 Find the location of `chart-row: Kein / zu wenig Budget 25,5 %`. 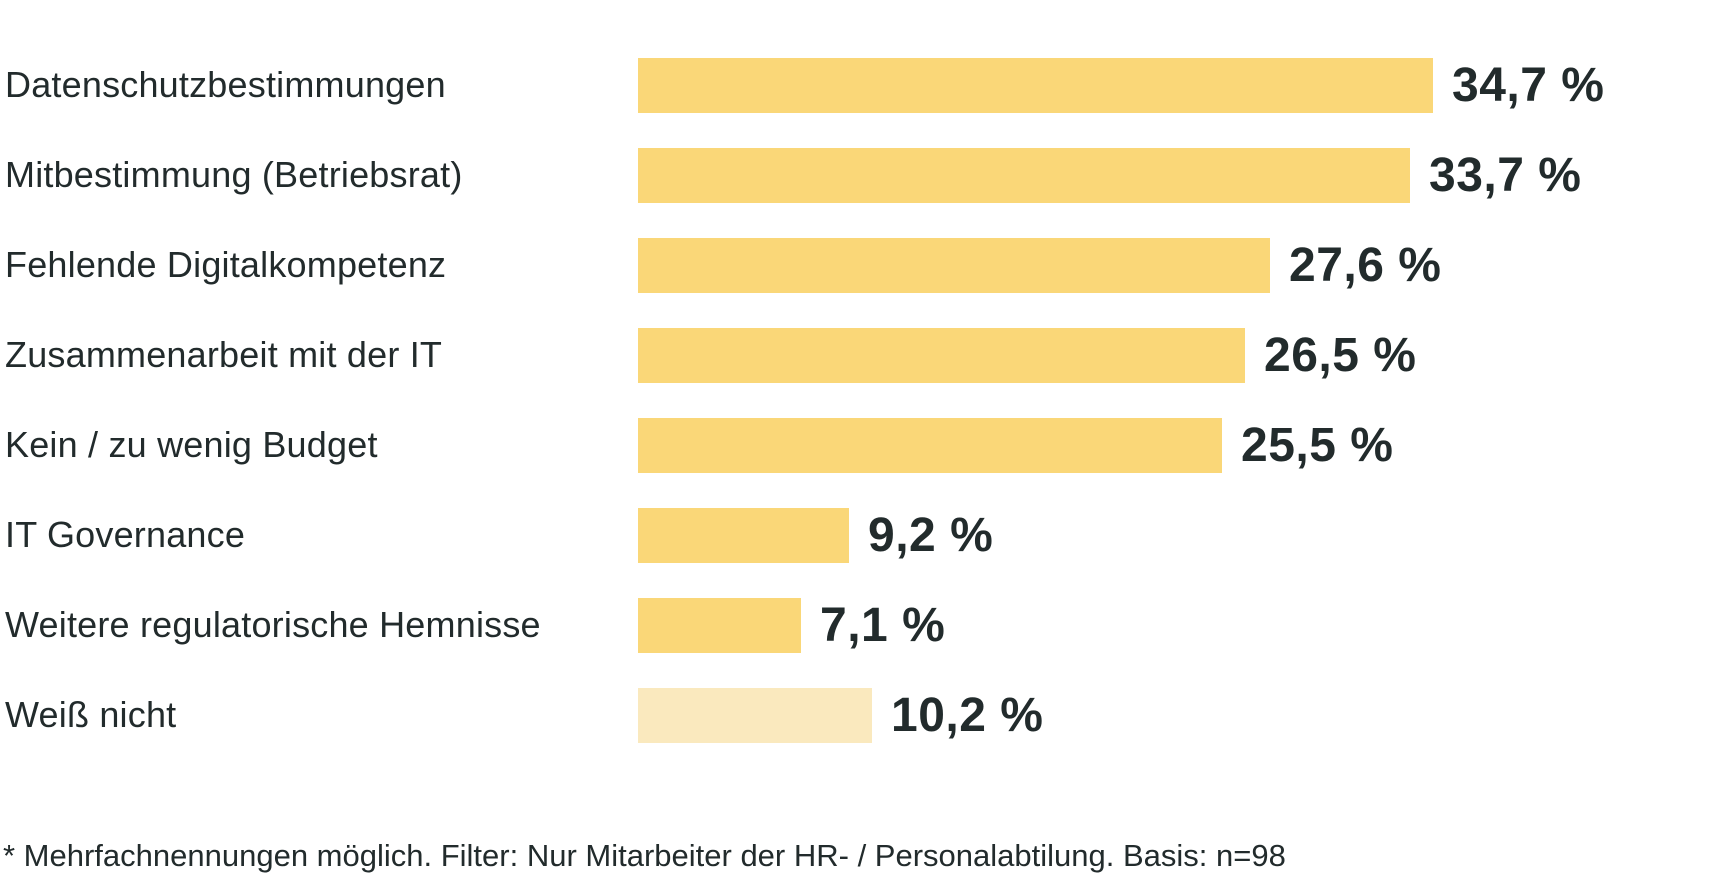

chart-row: Kein / zu wenig Budget 25,5 % is located at coordinates (860, 445).